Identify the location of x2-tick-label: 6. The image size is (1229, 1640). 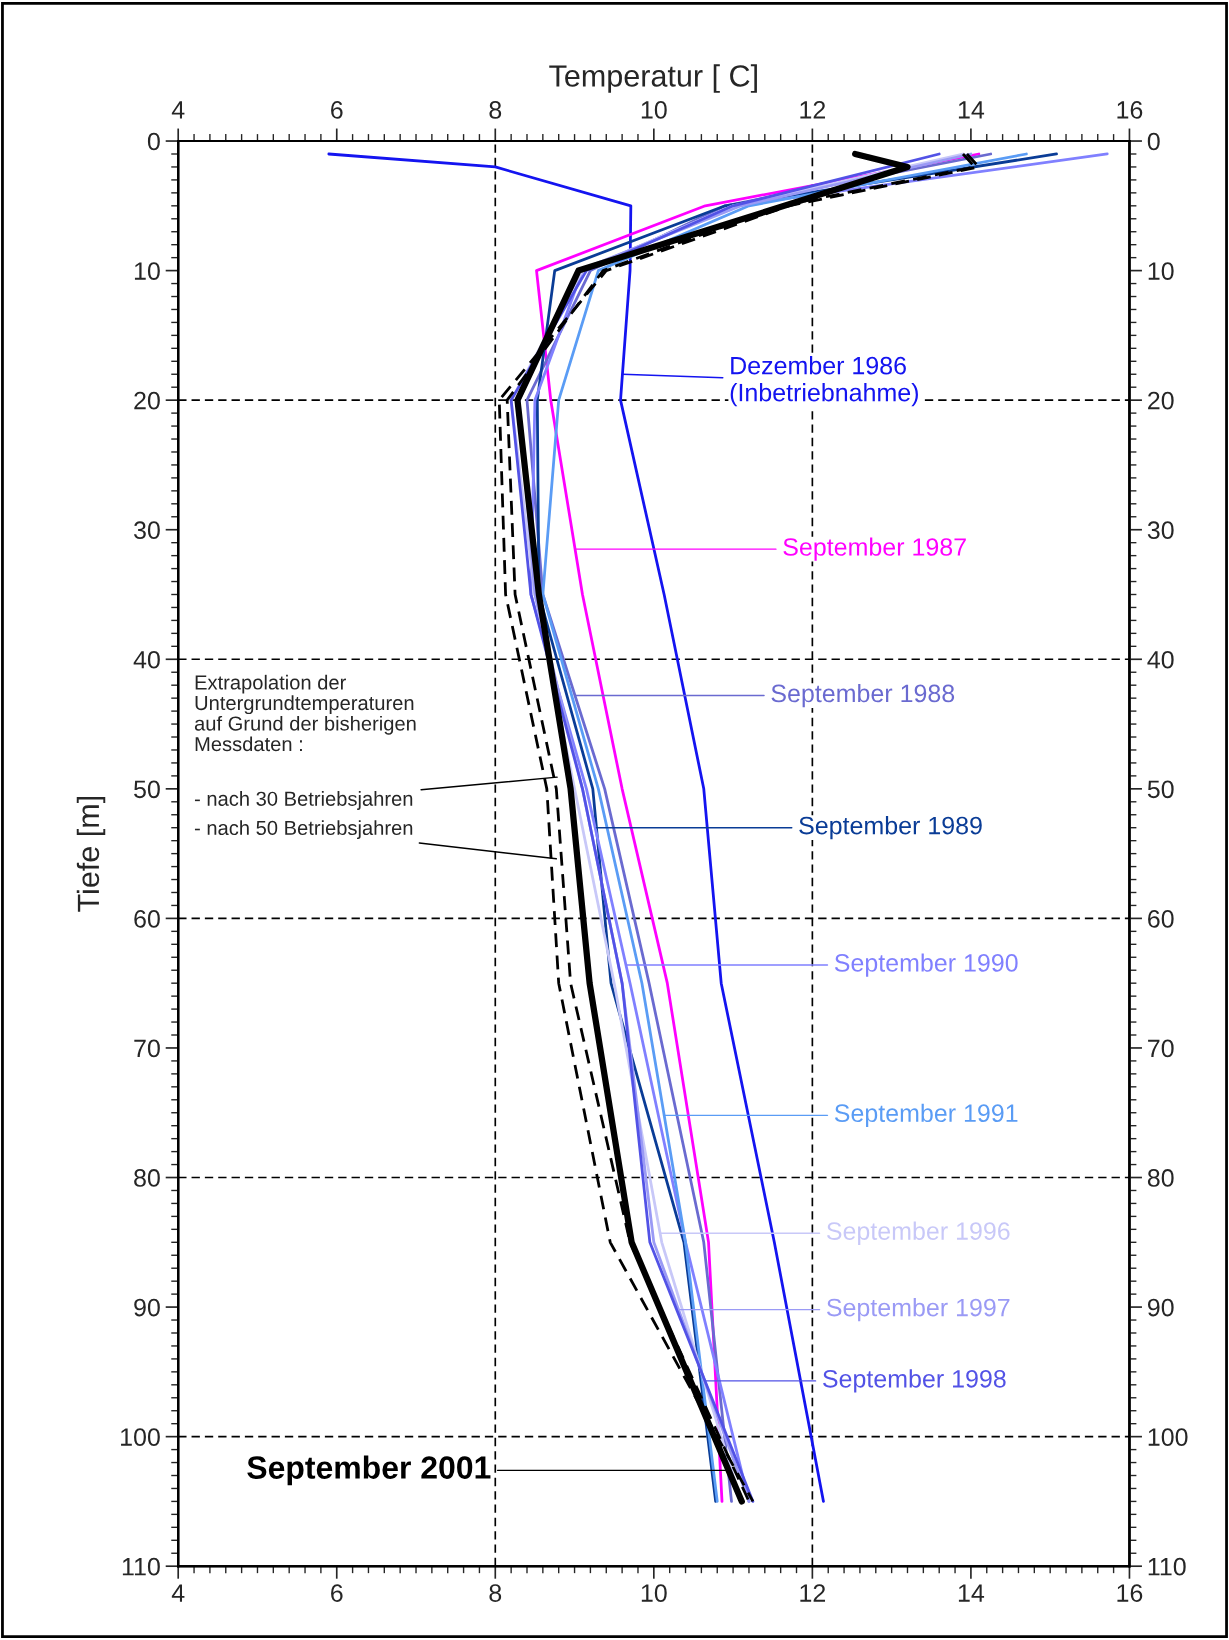
(337, 110).